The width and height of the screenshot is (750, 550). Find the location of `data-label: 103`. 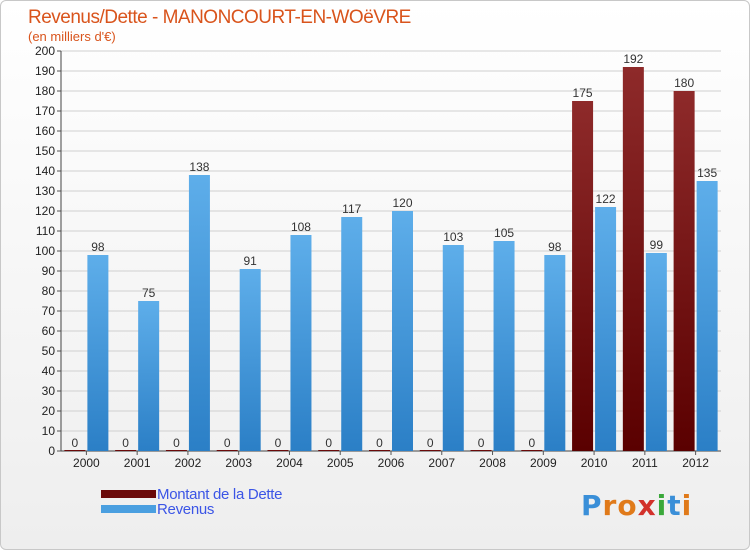

data-label: 103 is located at coordinates (453, 237).